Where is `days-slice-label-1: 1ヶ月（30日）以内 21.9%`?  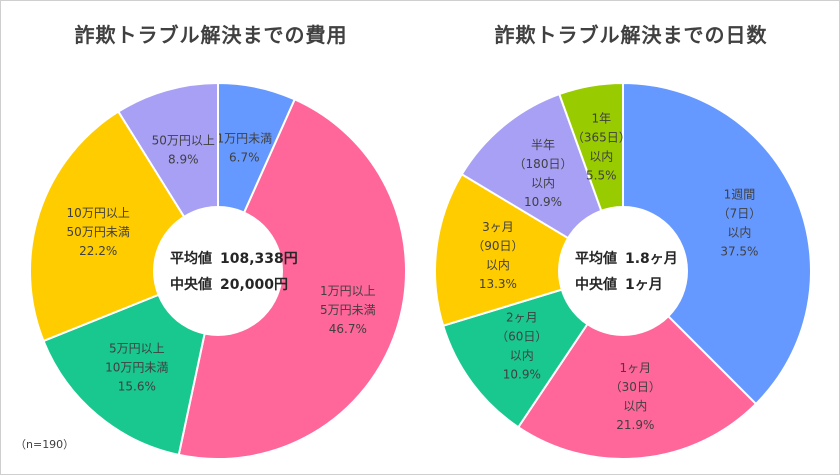 days-slice-label-1: 1ヶ月（30日）以内 21.9% is located at coordinates (635, 396).